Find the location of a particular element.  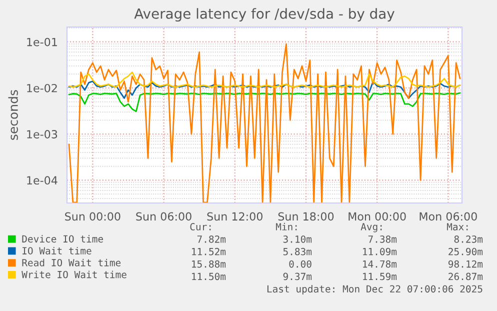

text: 15.88m is located at coordinates (209, 264).